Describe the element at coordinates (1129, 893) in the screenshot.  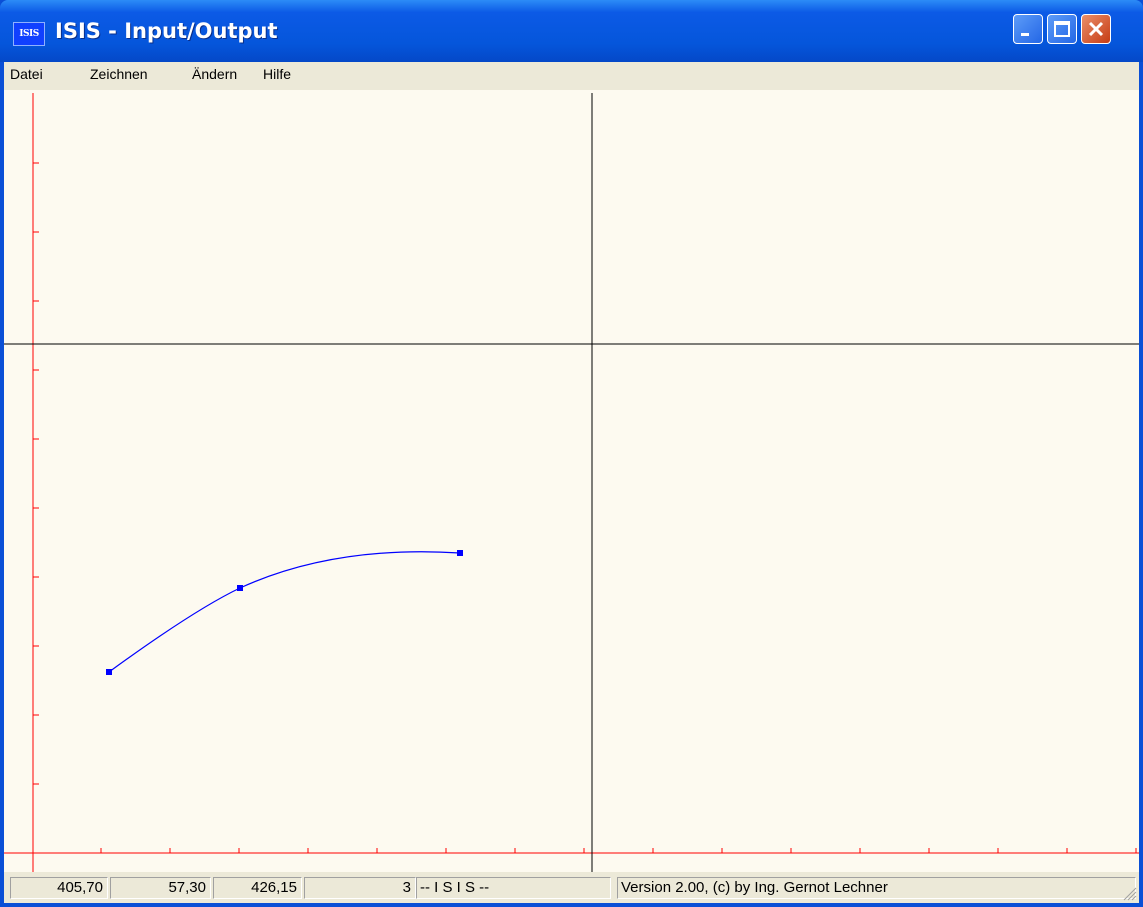
I see `resize-grip-icon` at that location.